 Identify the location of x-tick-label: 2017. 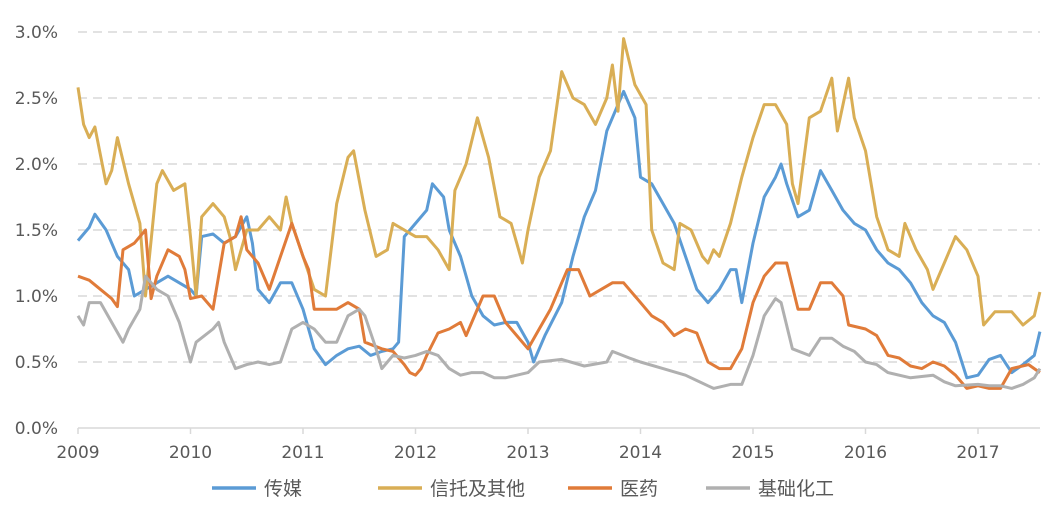
(977, 453).